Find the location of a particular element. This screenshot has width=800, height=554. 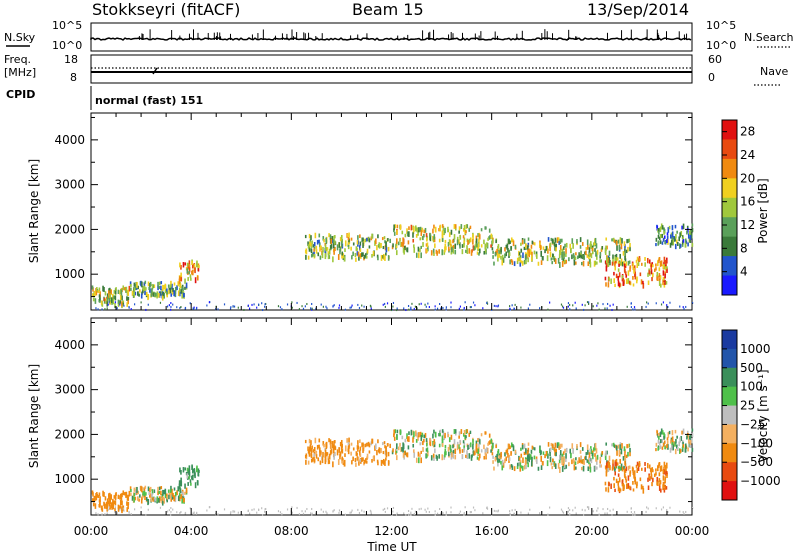

velocity-colorbar-tick-label: 500 is located at coordinates (751, 368).